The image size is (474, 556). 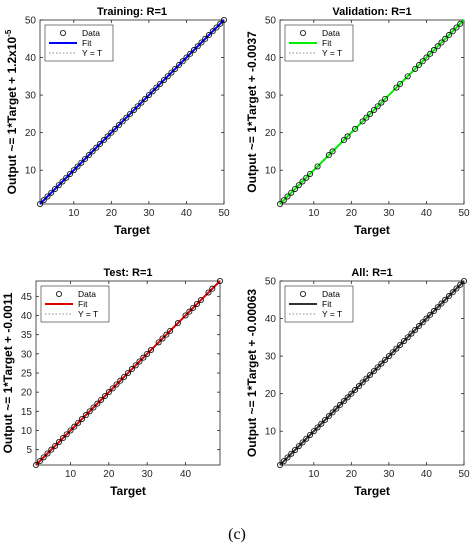 I want to click on y-tick-label: 45, so click(x=27, y=297).